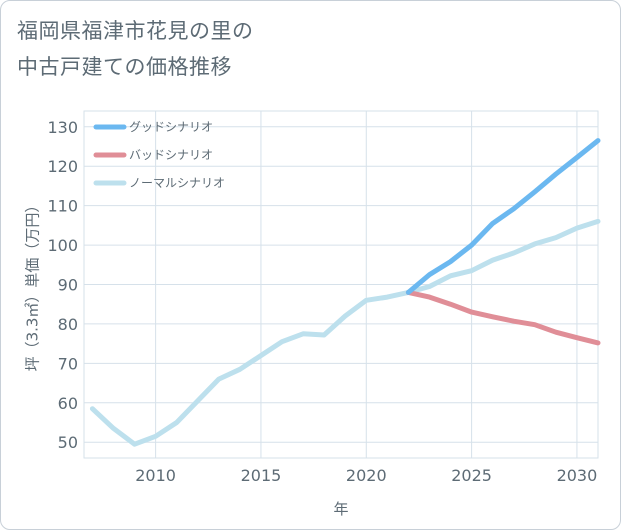 The width and height of the screenshot is (621, 530). I want to click on legend-label: ノーマルシナリオ, so click(177, 183).